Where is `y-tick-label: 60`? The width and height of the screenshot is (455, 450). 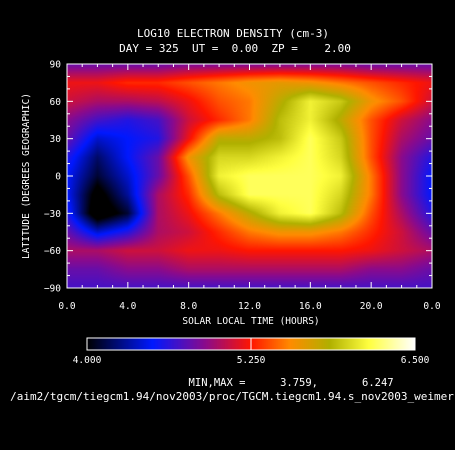 y-tick-label: 60 is located at coordinates (56, 102).